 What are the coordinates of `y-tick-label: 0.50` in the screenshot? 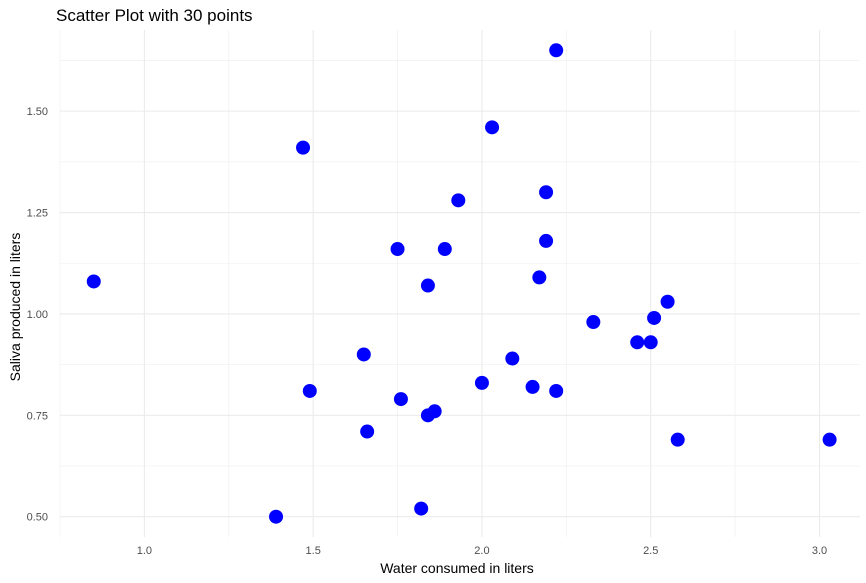 It's located at (37, 518).